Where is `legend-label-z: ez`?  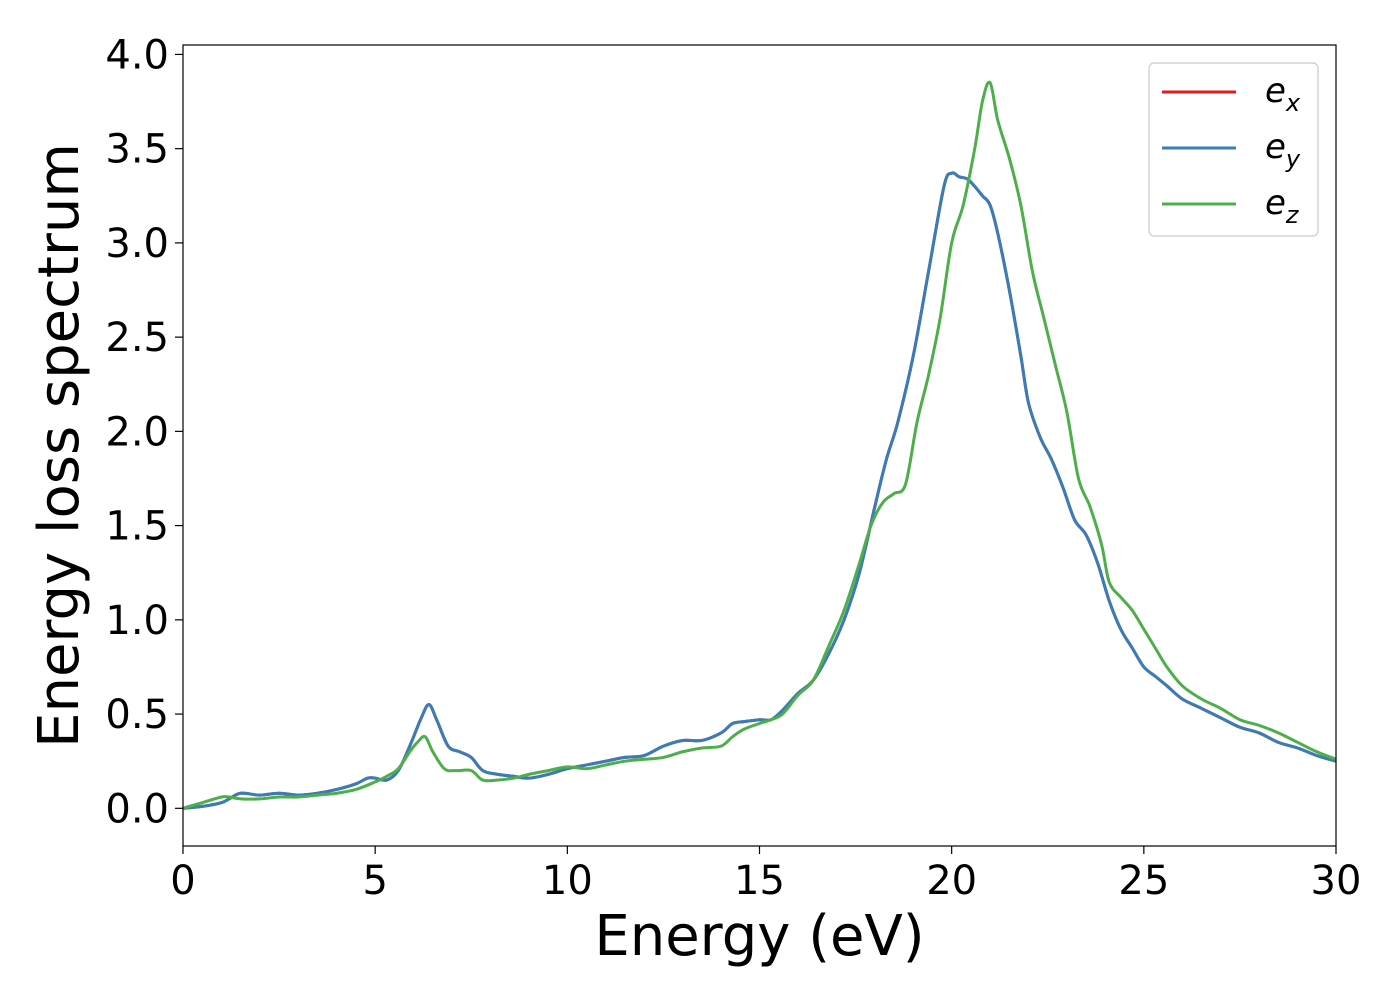 legend-label-z: ez is located at coordinates (1282, 206).